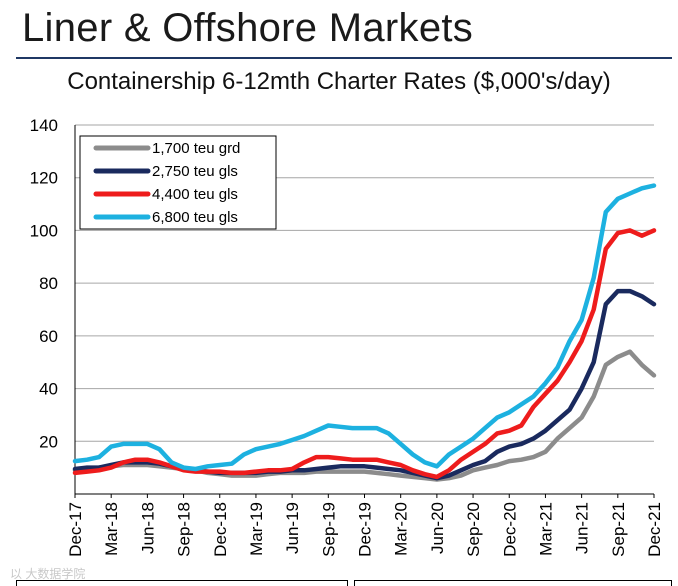 The height and width of the screenshot is (586, 678). What do you see at coordinates (75, 529) in the screenshot?
I see `x-tick-label: Dec-17` at bounding box center [75, 529].